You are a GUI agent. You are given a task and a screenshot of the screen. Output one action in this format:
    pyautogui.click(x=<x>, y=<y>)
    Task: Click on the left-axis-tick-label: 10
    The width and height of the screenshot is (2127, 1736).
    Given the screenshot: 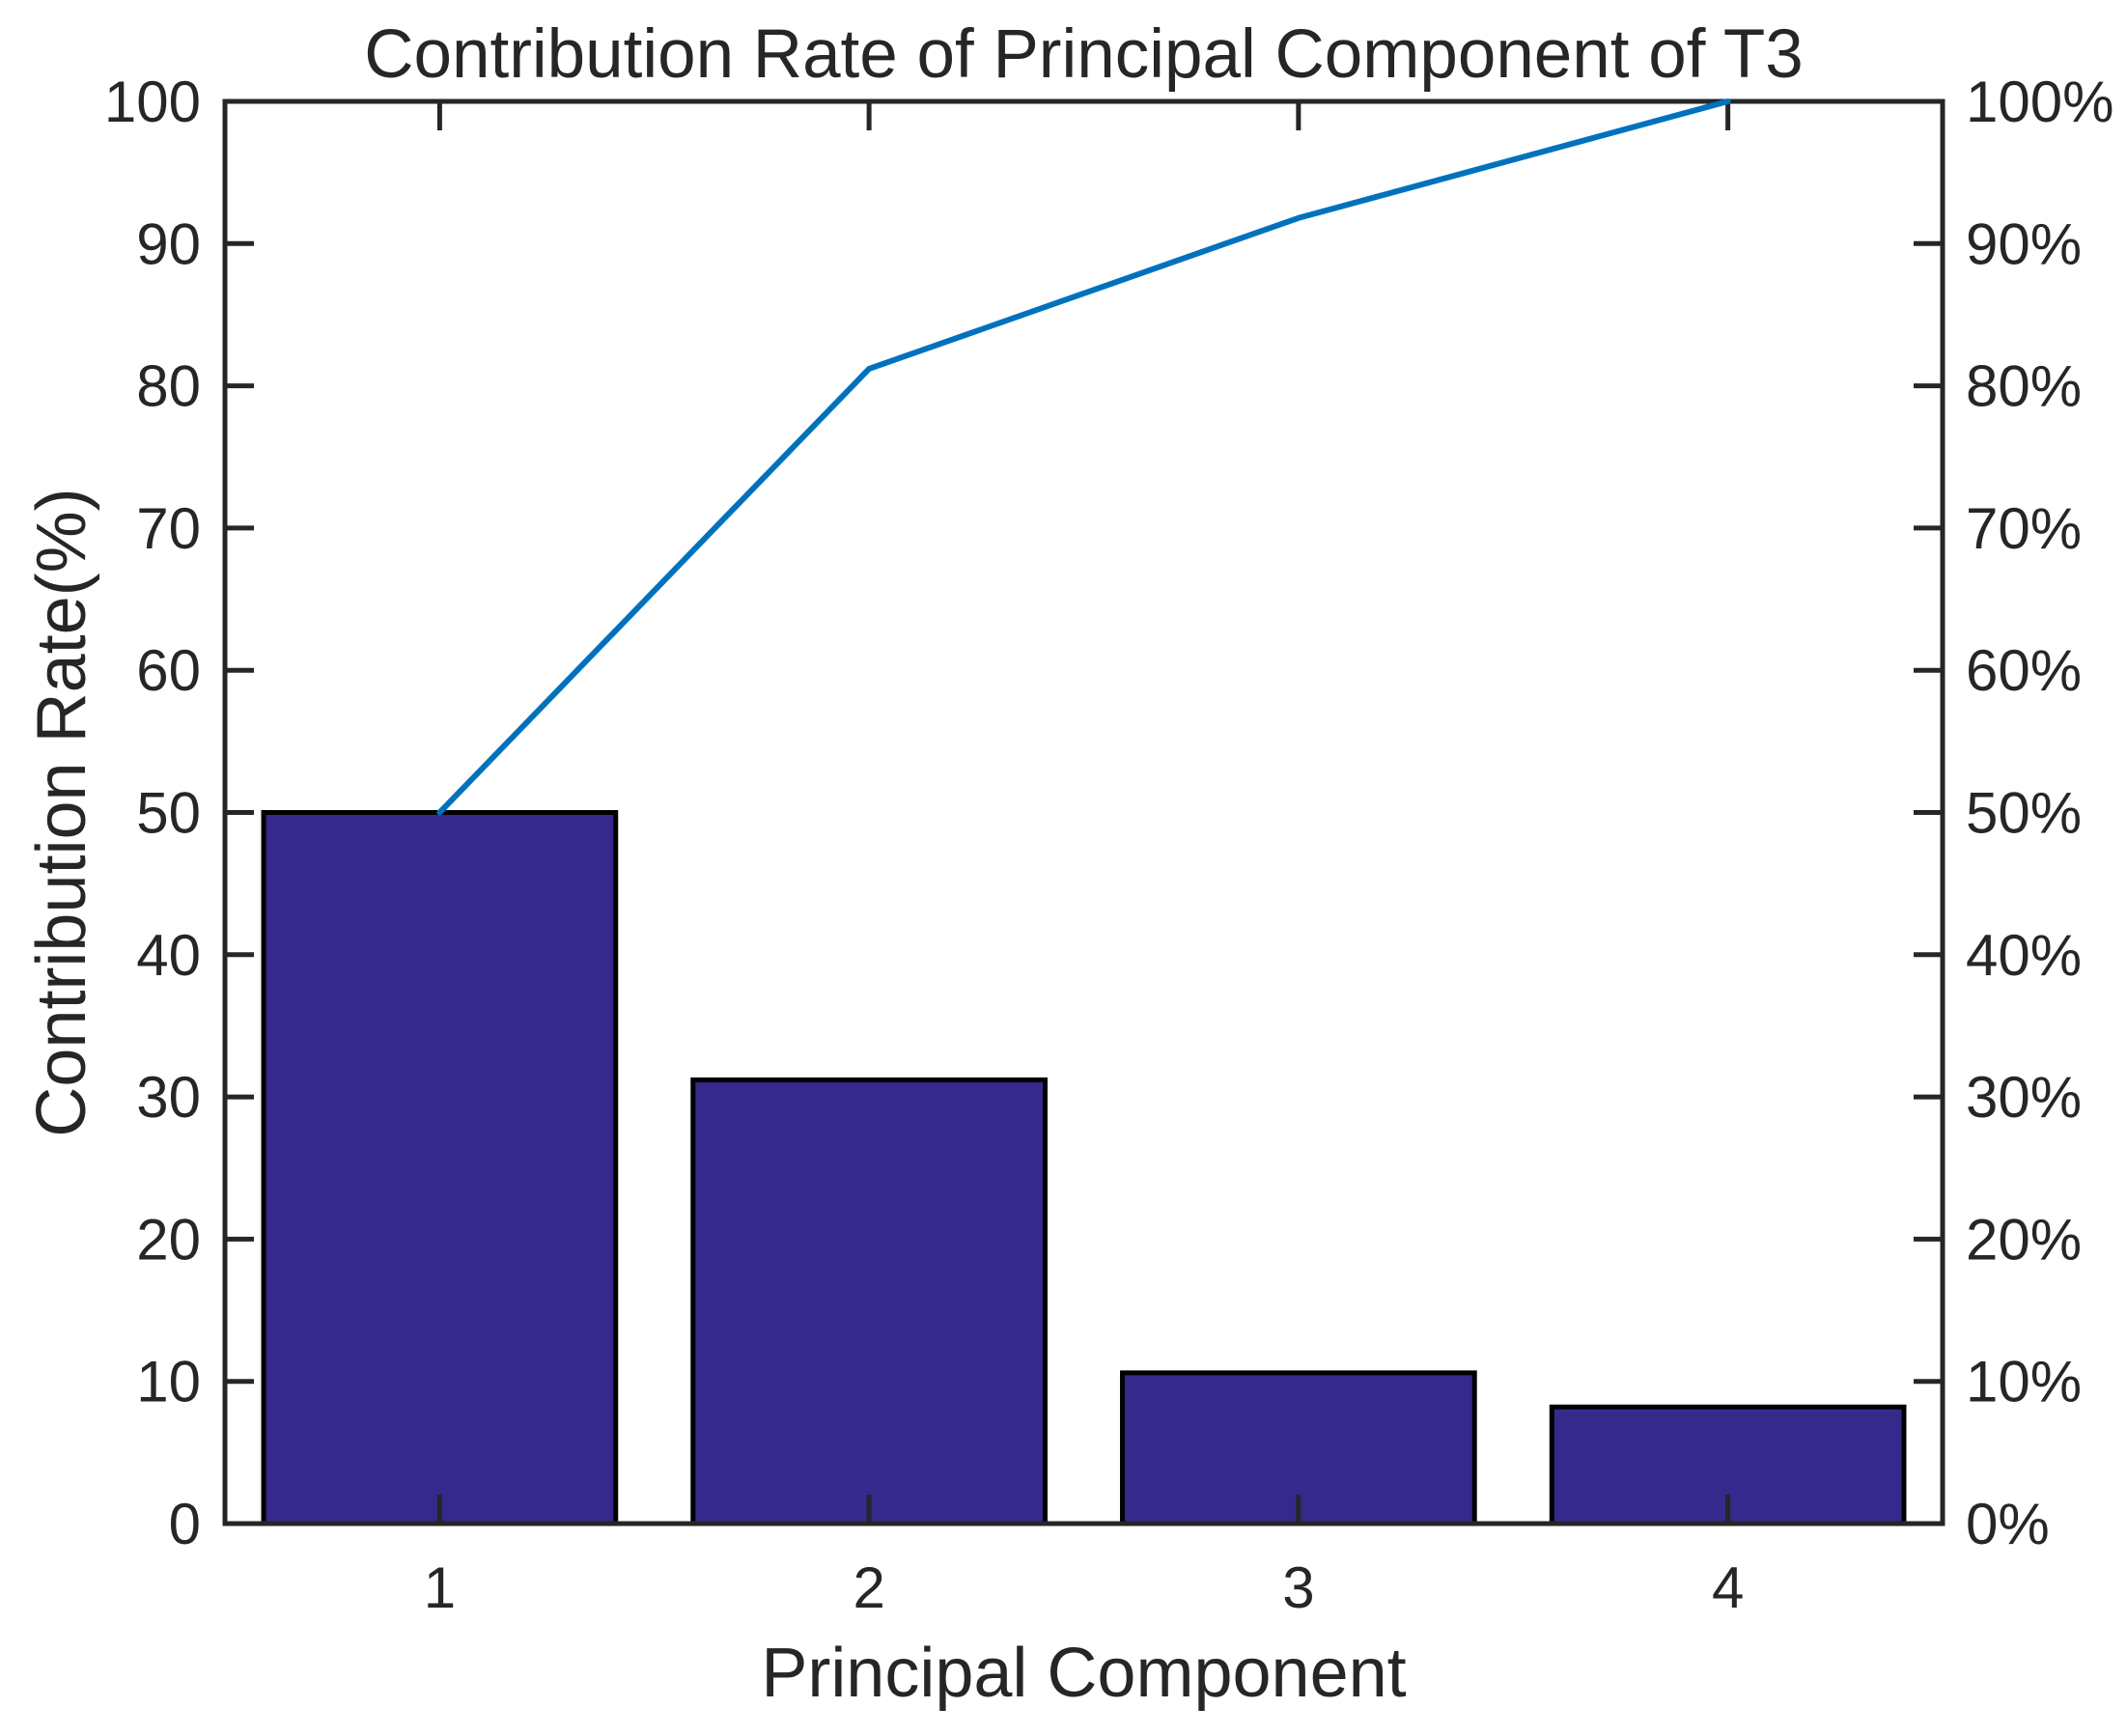 What is the action you would take?
    pyautogui.click(x=168, y=1382)
    